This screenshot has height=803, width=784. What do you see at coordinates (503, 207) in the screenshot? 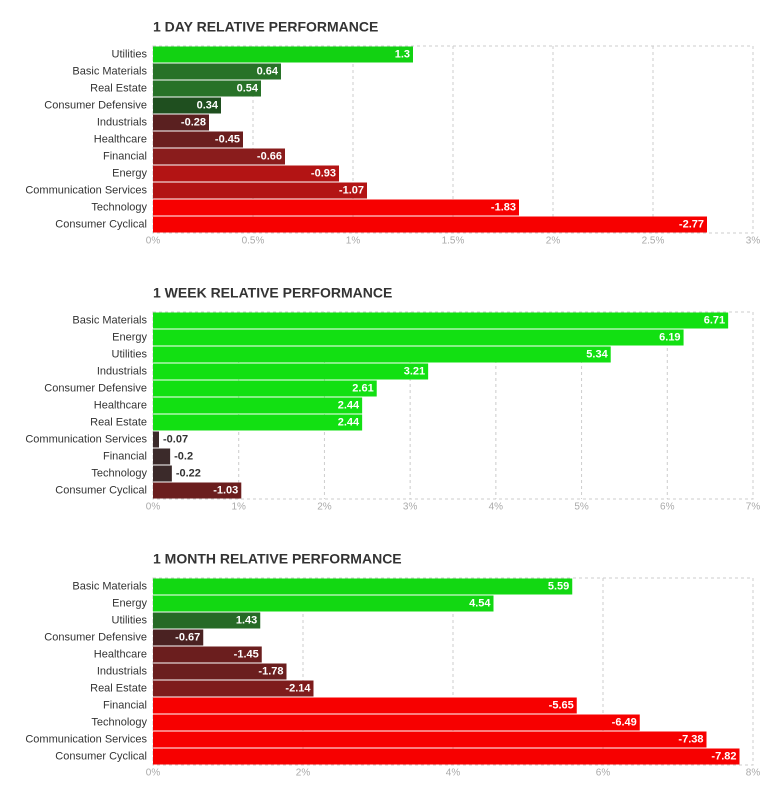
I see `value-label: -1.83` at bounding box center [503, 207].